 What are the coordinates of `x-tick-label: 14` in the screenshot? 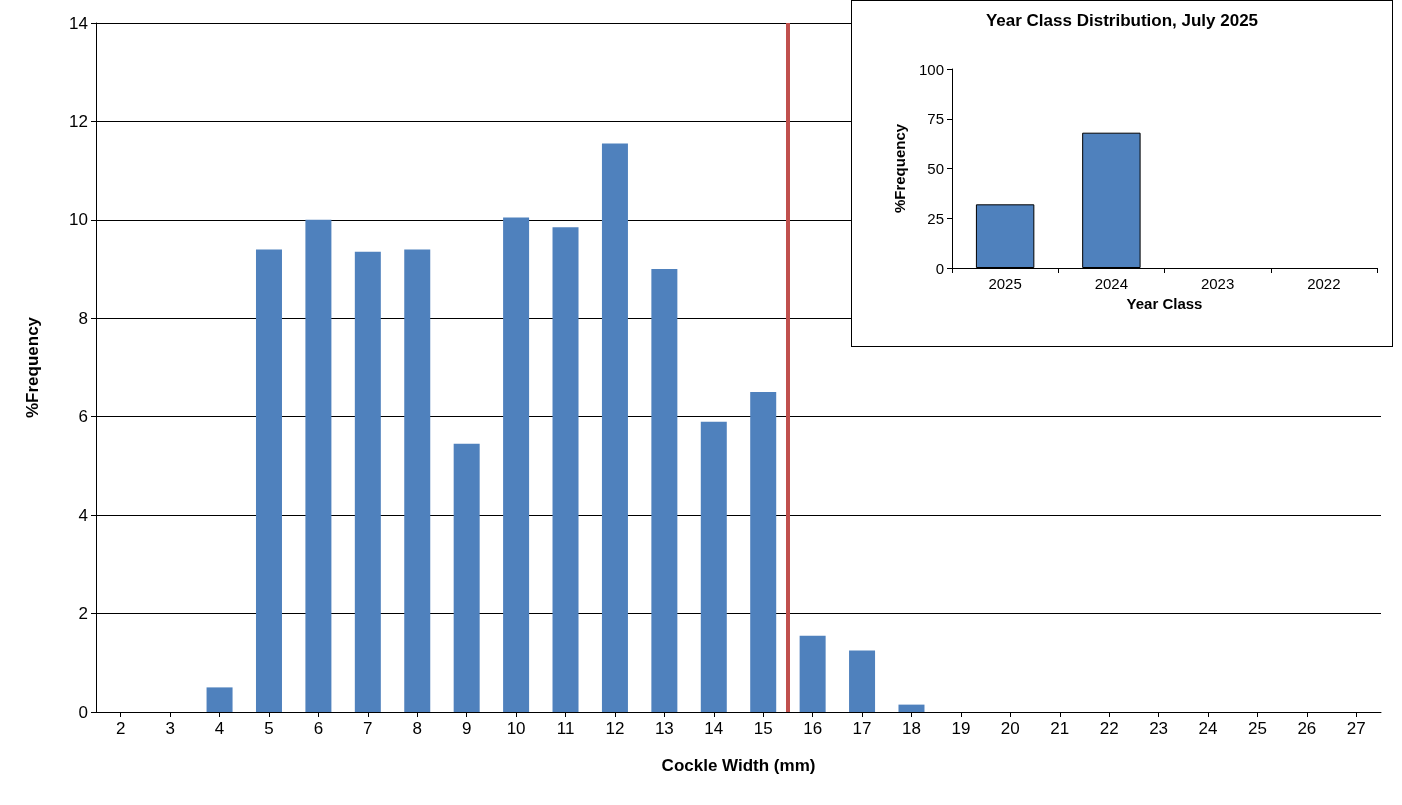 It's located at (714, 728).